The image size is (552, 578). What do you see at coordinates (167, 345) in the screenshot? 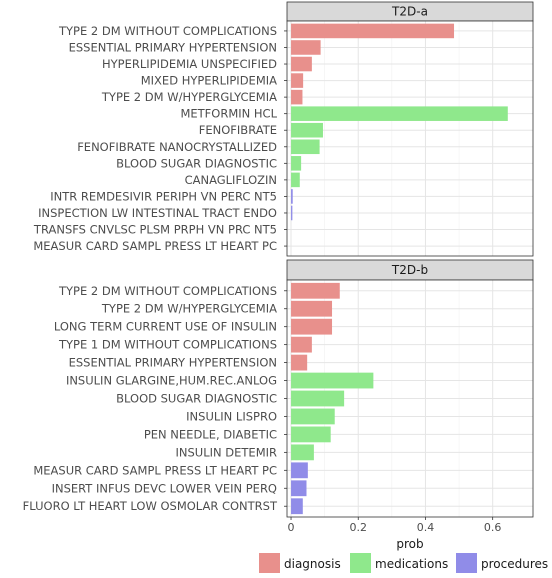
I see `category-label: TYPE 1 DM WITHOUT COMPLICATIONS` at bounding box center [167, 345].